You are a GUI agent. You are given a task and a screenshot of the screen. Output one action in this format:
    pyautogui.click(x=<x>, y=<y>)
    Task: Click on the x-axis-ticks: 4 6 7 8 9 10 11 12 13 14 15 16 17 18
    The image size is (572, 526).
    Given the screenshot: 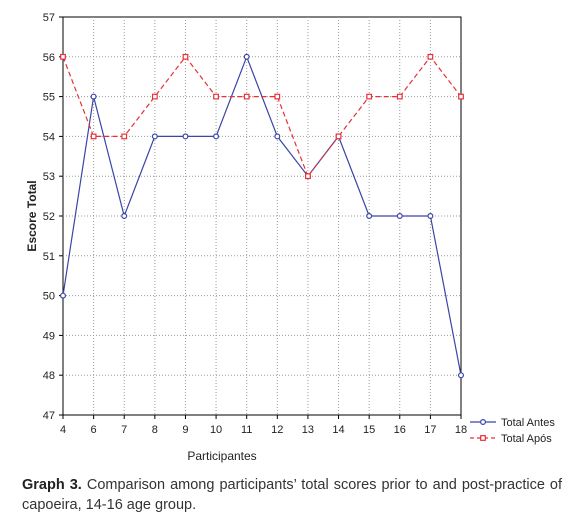 What is the action you would take?
    pyautogui.click(x=263, y=425)
    